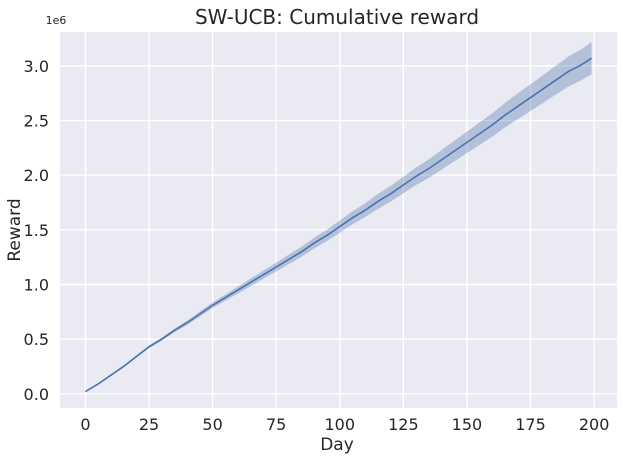 The image size is (623, 459). Describe the element at coordinates (85, 424) in the screenshot. I see `x-tick-label: 0` at that location.